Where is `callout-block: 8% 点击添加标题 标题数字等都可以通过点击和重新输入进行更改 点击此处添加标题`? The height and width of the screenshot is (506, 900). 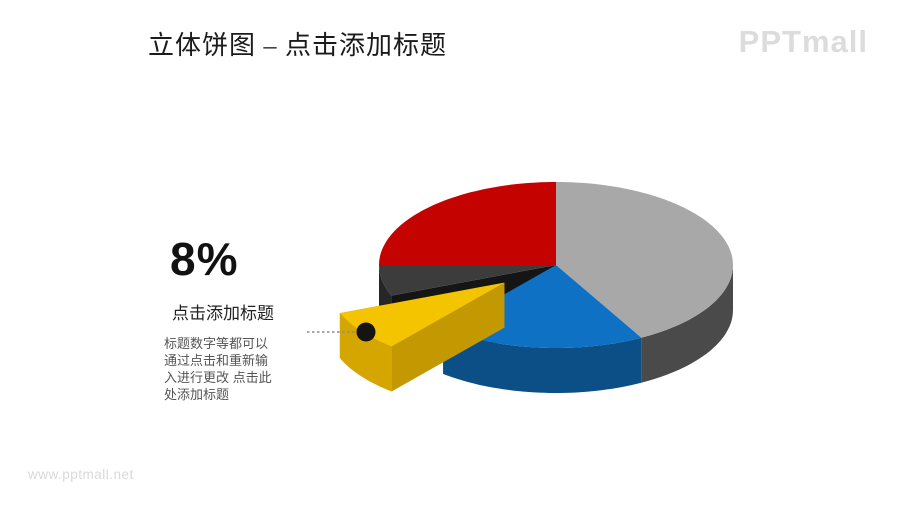
callout-block: 8% 点击添加标题 标题数字等都可以通过点击和重新输入进行更改 点击此处添加标题 is located at coordinates (244, 319).